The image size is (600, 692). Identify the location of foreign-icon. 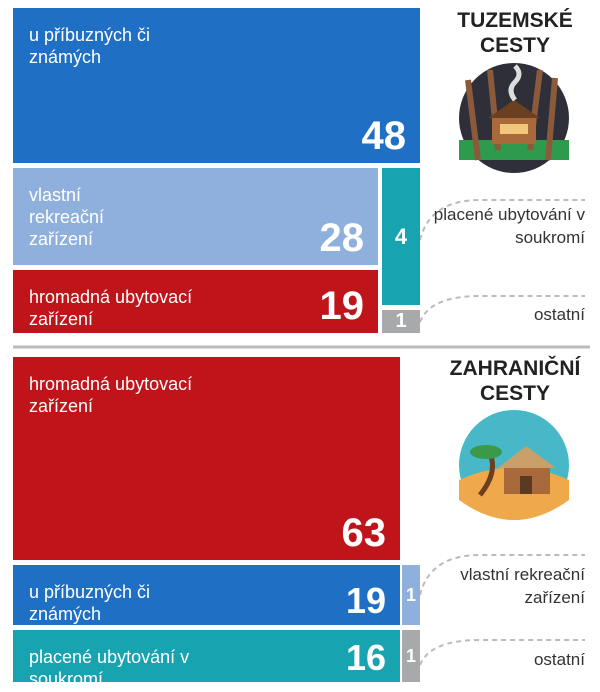
(514, 465).